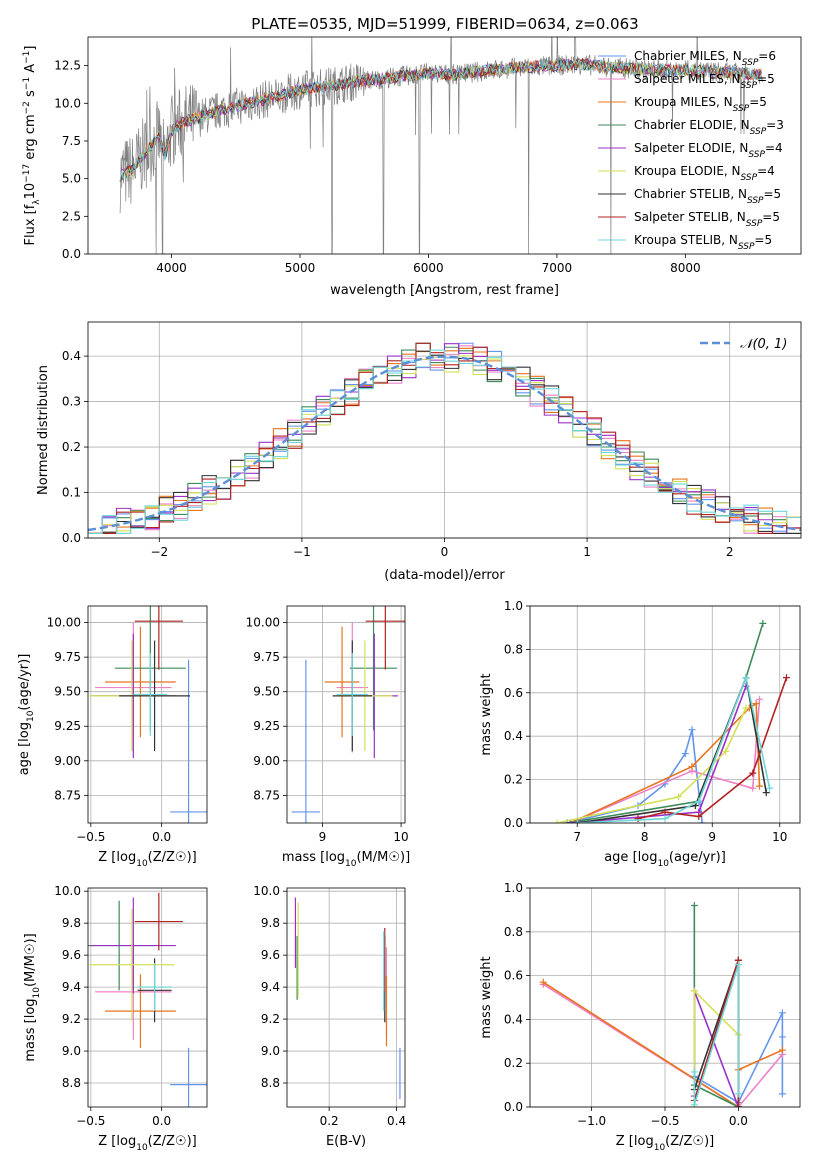  Describe the element at coordinates (346, 859) in the screenshot. I see `x-axis-label: mass [log10(M/M☉)]` at that location.